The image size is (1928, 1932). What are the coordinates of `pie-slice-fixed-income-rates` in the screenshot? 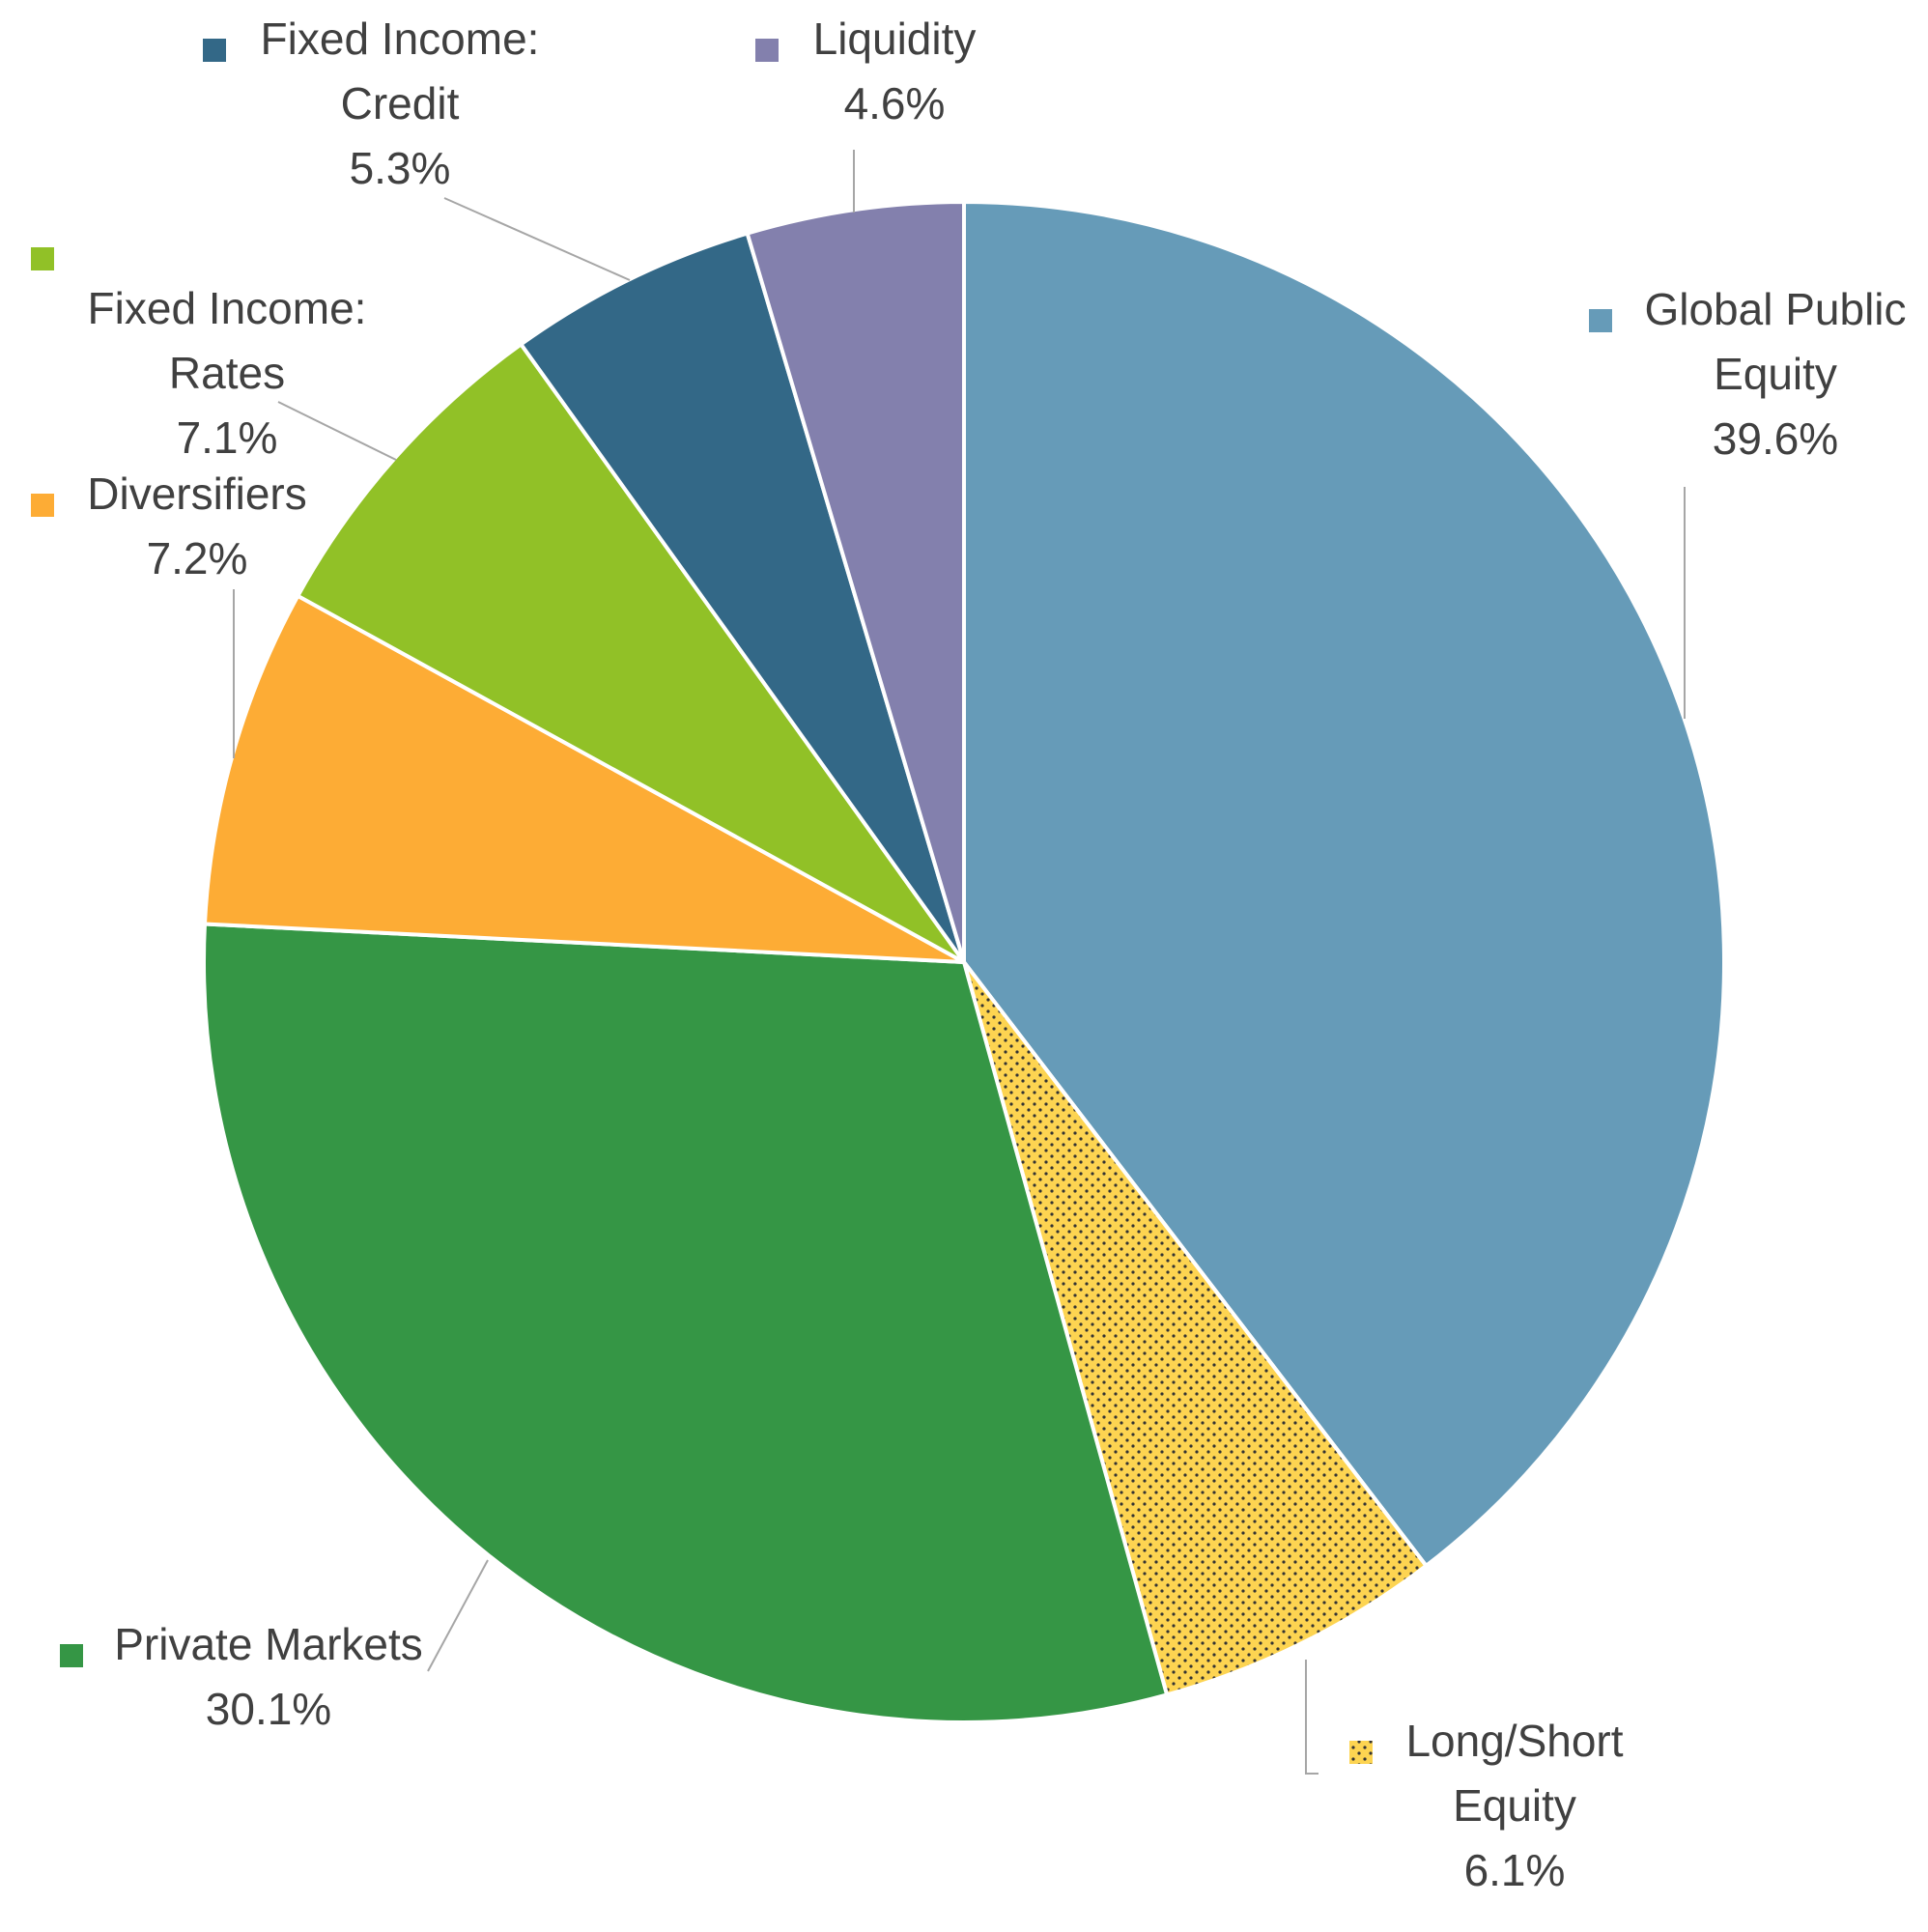 It's located at (631, 653).